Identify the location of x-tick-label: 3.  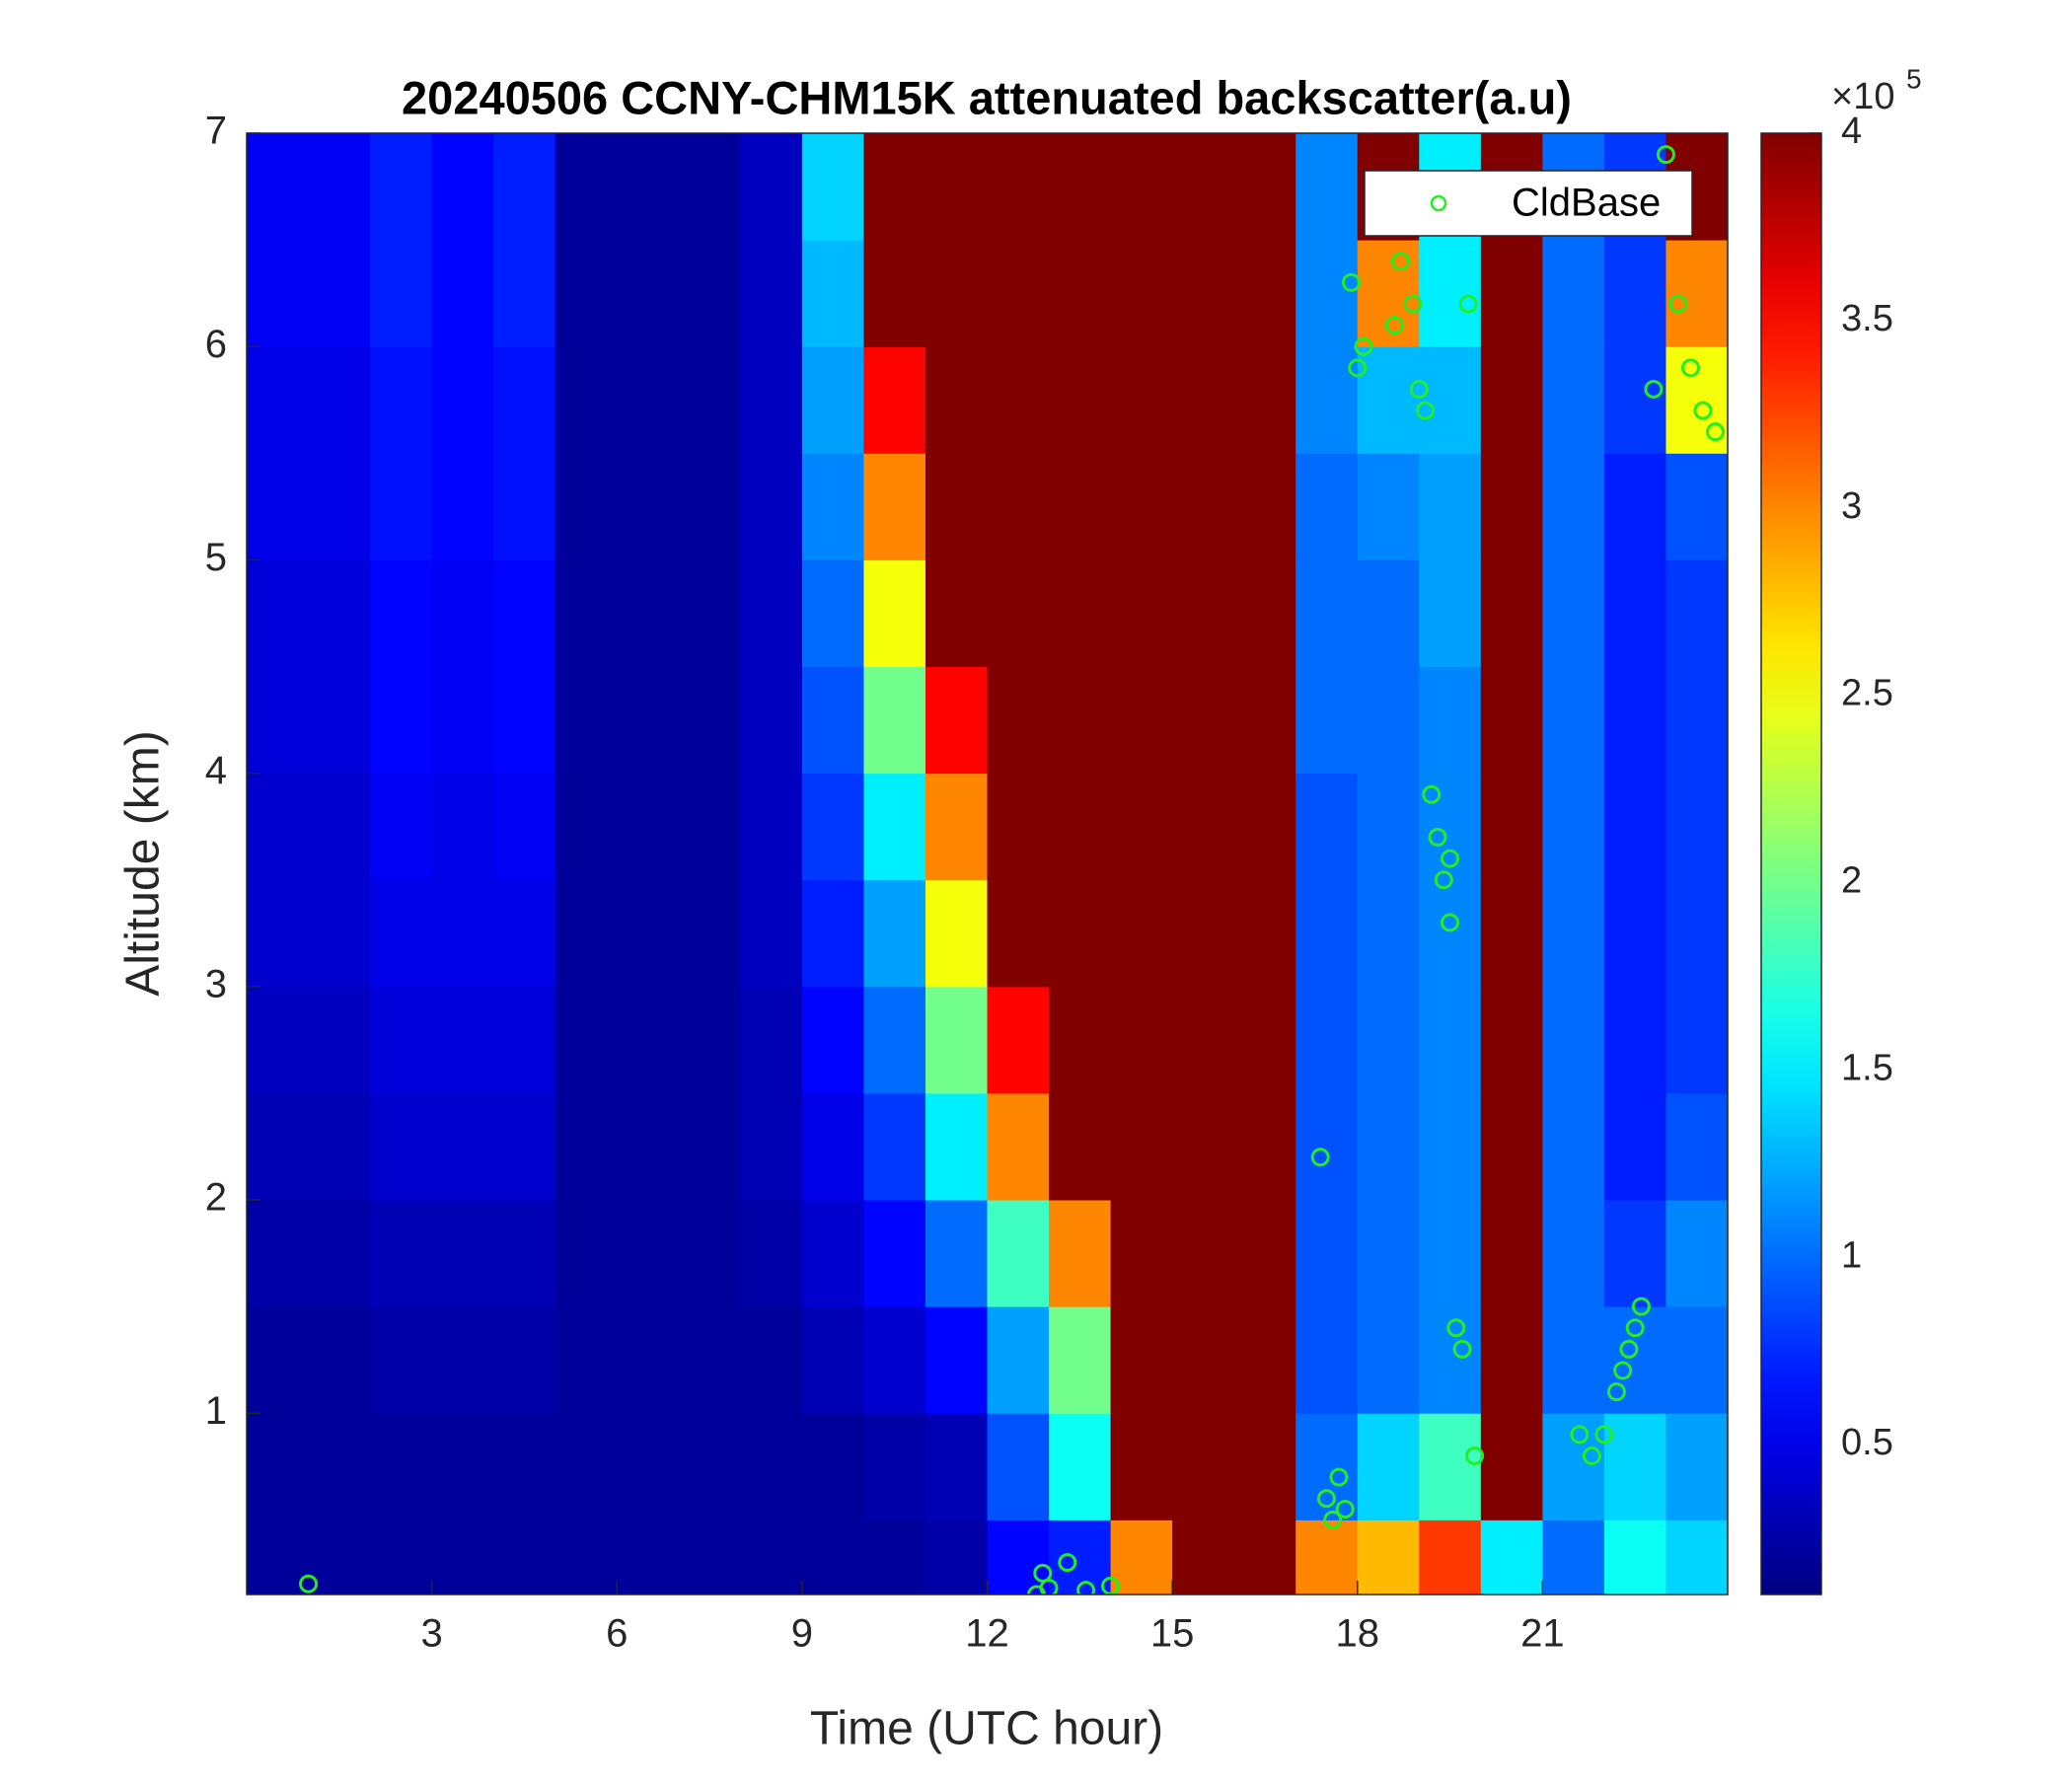
(432, 1634).